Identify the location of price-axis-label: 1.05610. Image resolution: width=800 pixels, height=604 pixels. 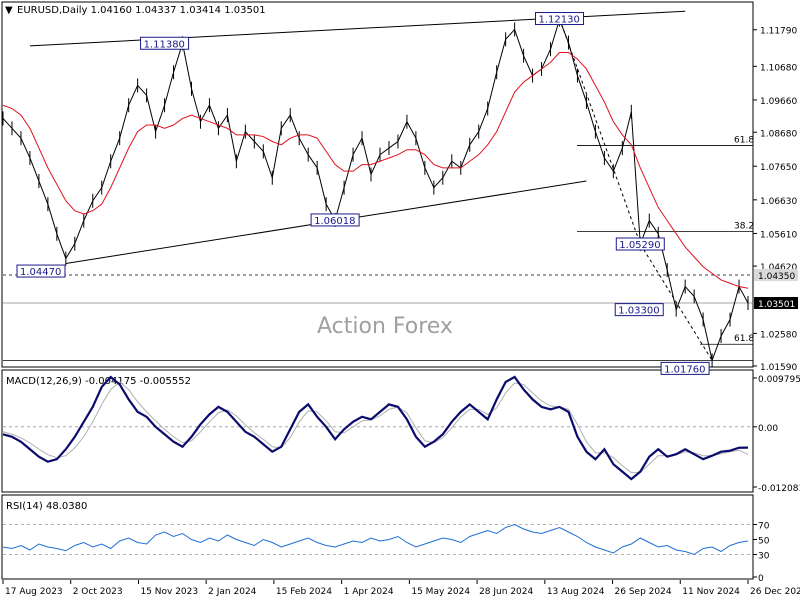
(778, 235).